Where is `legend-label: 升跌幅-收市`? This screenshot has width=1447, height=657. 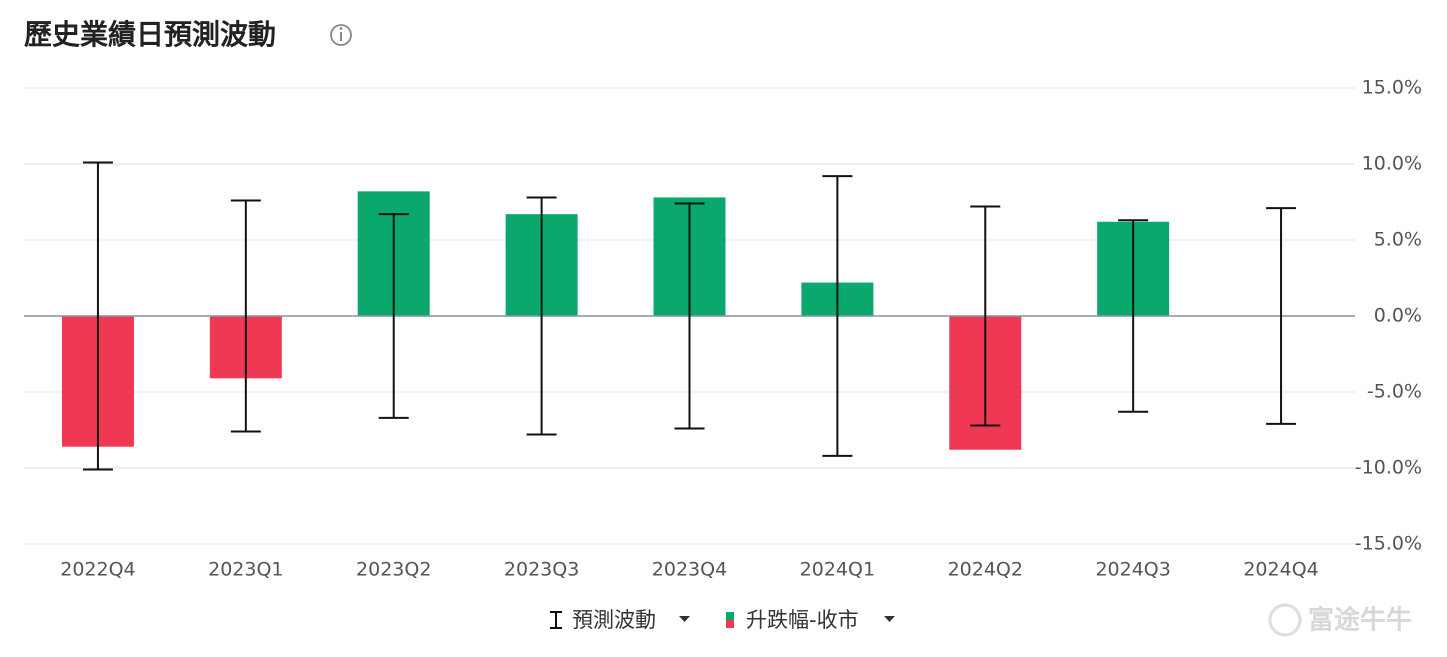
legend-label: 升跌幅-收市 is located at coordinates (802, 620).